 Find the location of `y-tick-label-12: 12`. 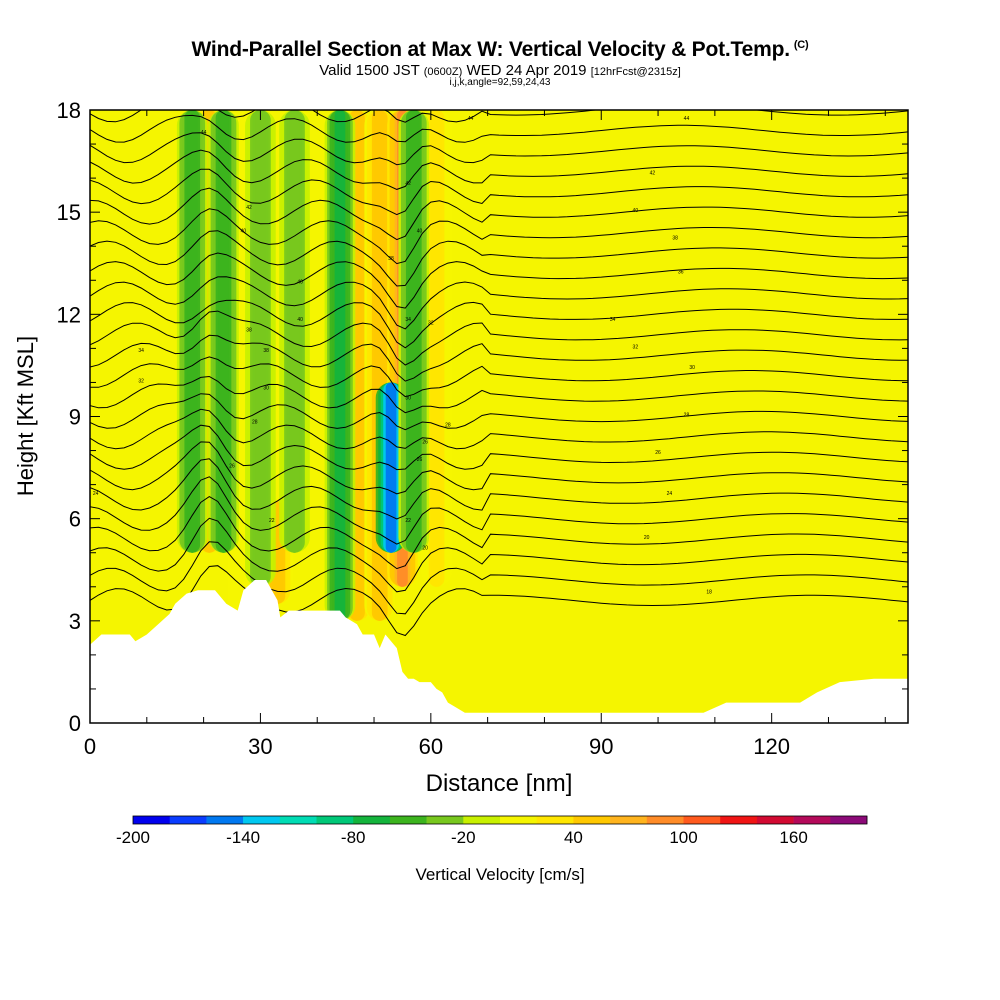

y-tick-label-12: 12 is located at coordinates (69, 314).